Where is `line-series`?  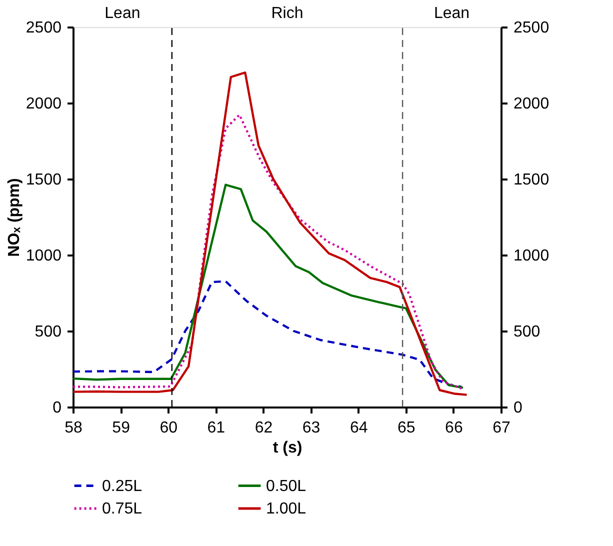 line-series is located at coordinates (267, 334).